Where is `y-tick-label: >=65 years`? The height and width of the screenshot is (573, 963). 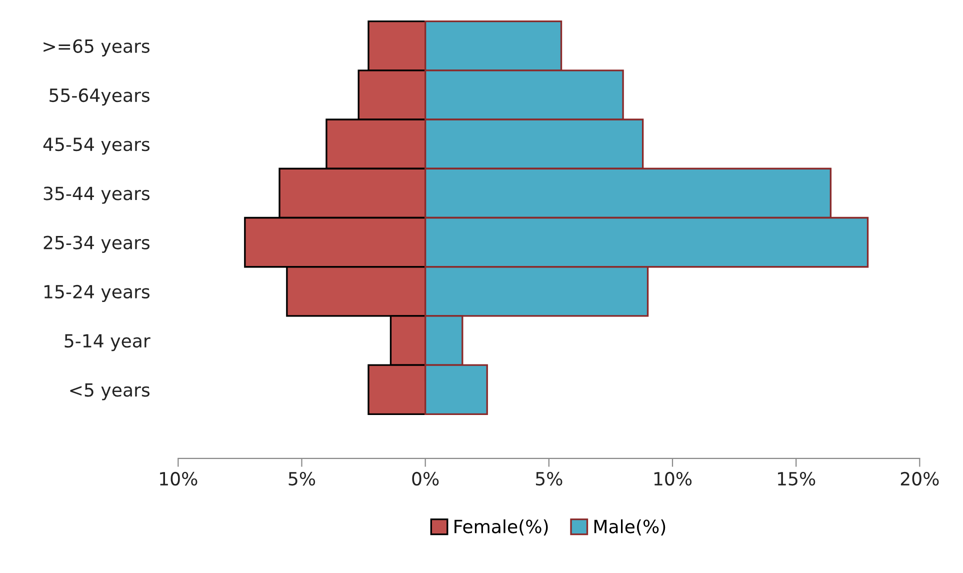
y-tick-label: >=65 years is located at coordinates (97, 47).